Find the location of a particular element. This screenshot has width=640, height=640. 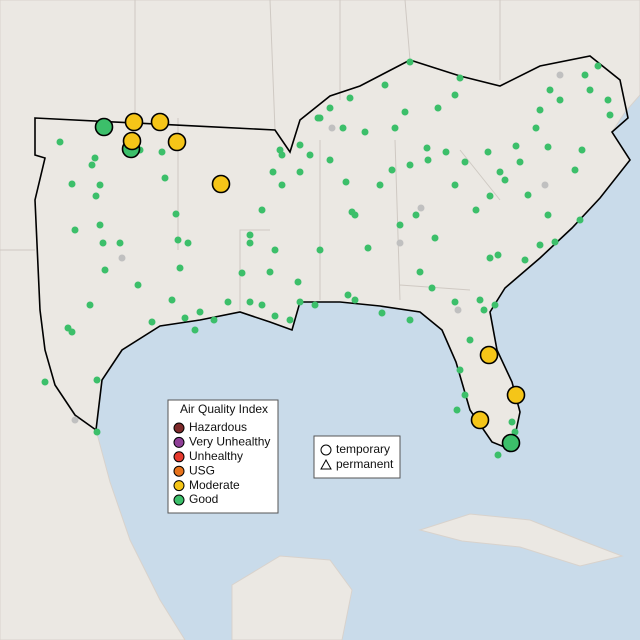

shape-legend: temporary permanent is located at coordinates (357, 457).